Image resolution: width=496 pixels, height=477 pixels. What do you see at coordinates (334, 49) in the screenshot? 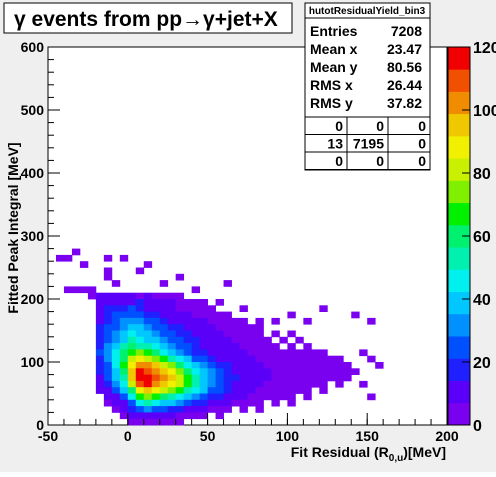
I see `stats-row-label: Mean x` at bounding box center [334, 49].